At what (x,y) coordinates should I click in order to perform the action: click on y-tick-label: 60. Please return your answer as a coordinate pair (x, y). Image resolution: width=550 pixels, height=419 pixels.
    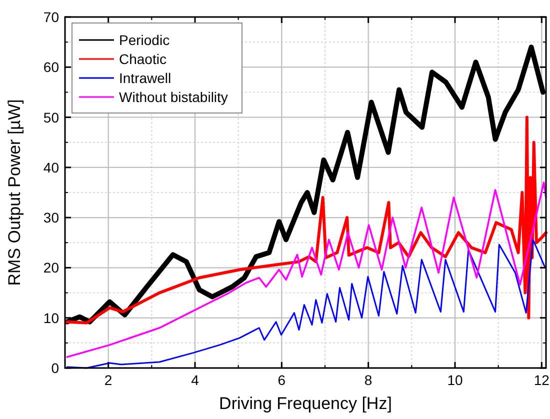
    Looking at the image, I should click on (51, 67).